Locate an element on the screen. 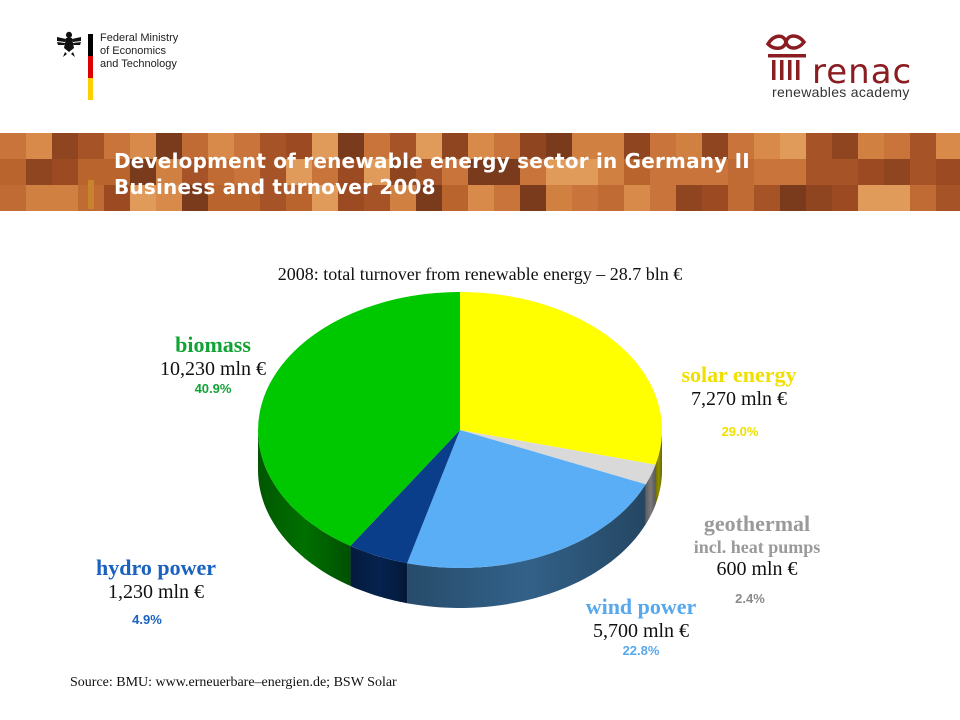 The width and height of the screenshot is (960, 720). slice-value: 7,270 mln € is located at coordinates (739, 399).